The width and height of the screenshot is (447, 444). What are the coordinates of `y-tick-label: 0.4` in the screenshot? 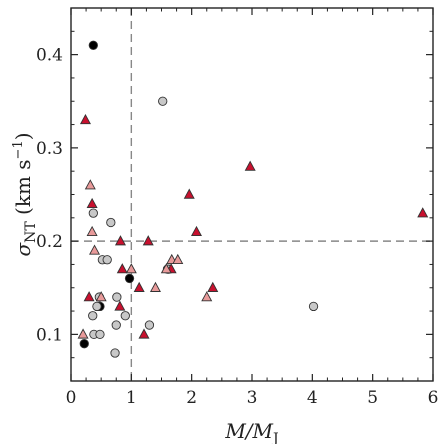 It's located at (49, 56).